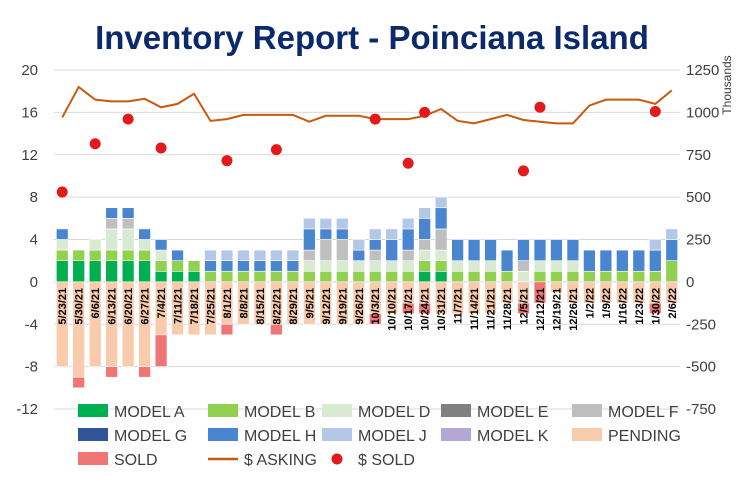 The height and width of the screenshot is (483, 755). I want to click on bar-model-j, so click(408, 224).